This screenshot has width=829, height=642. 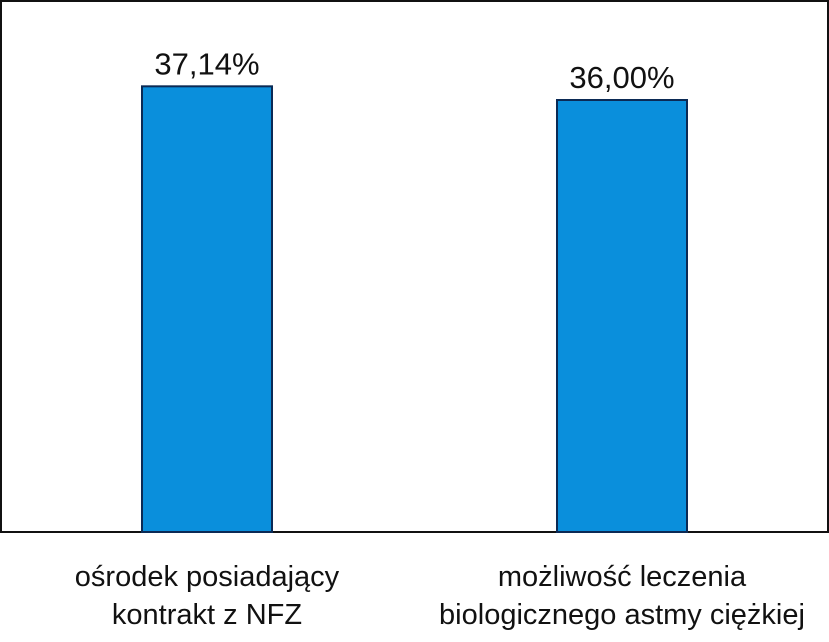 I want to click on data-label-0: 37,14%, so click(x=206, y=63).